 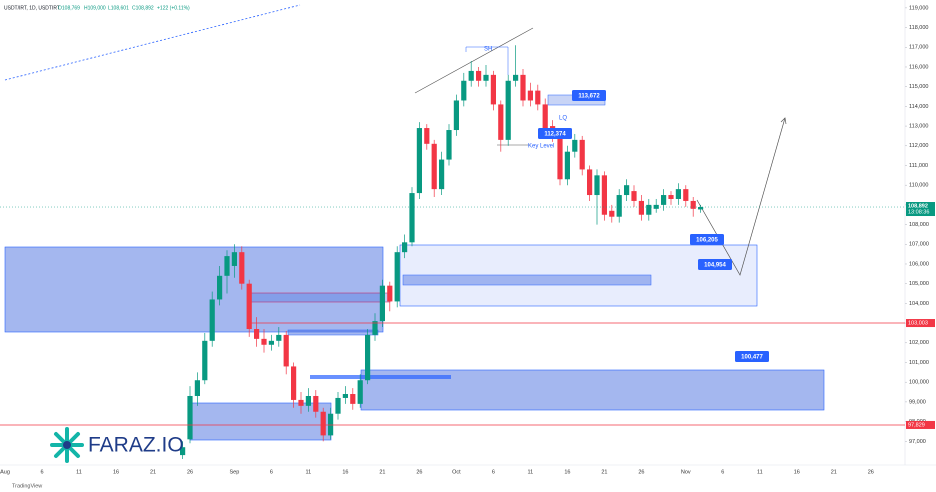 I want to click on y-tick-label: 107,000, so click(x=919, y=245).